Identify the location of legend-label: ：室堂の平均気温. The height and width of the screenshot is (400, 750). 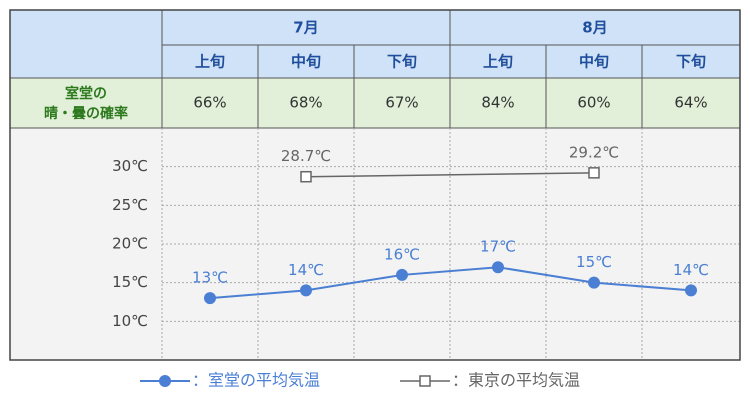
(256, 380).